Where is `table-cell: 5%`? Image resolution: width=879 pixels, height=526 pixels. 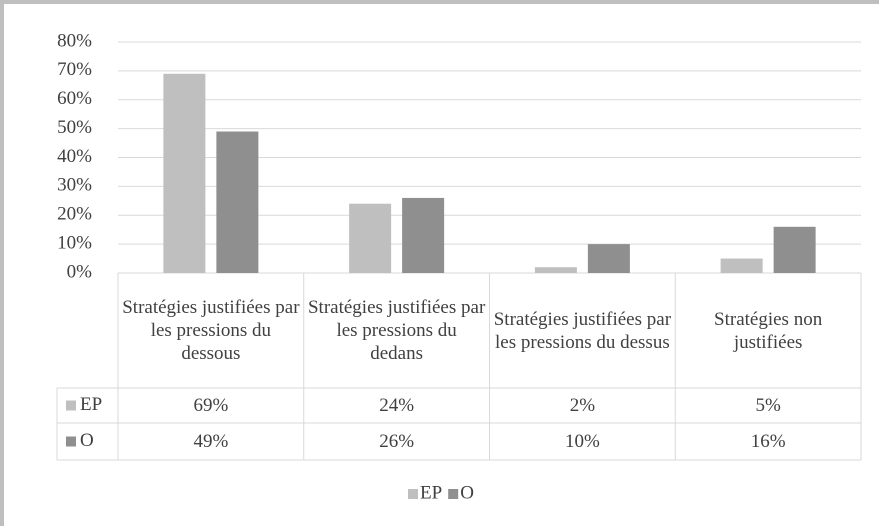 table-cell: 5% is located at coordinates (768, 405).